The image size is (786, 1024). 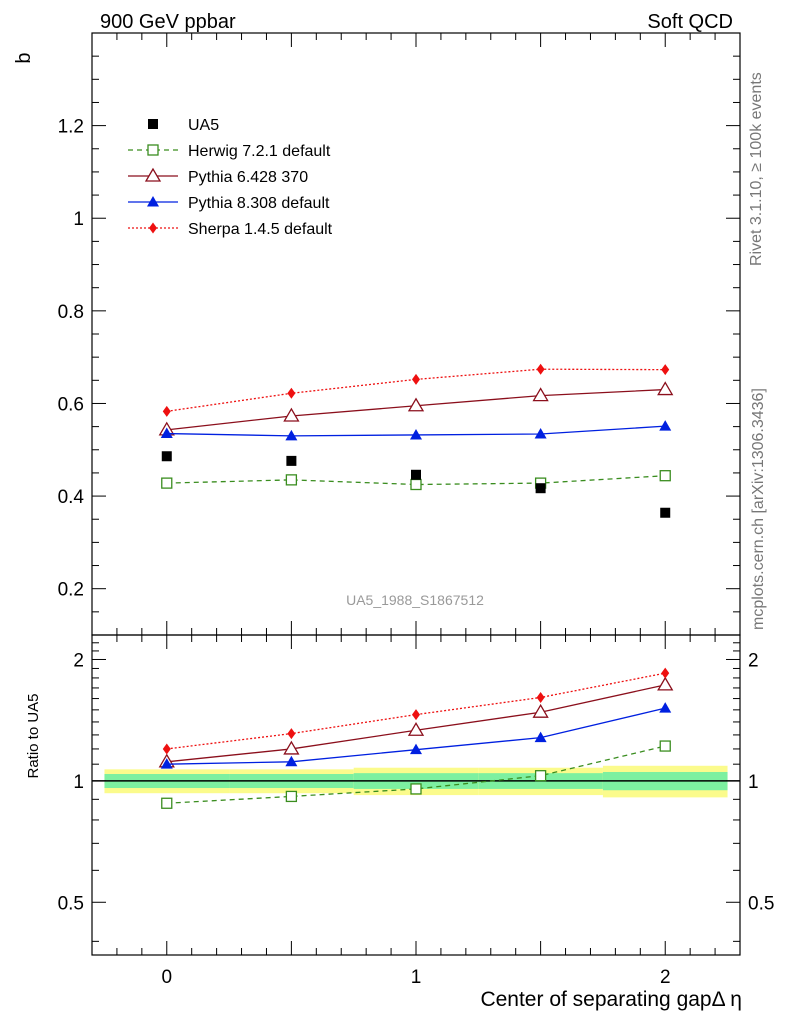 What do you see at coordinates (758, 509) in the screenshot?
I see `mcplots-label: mcplots.cern.ch [arXiv:1306.3436]` at bounding box center [758, 509].